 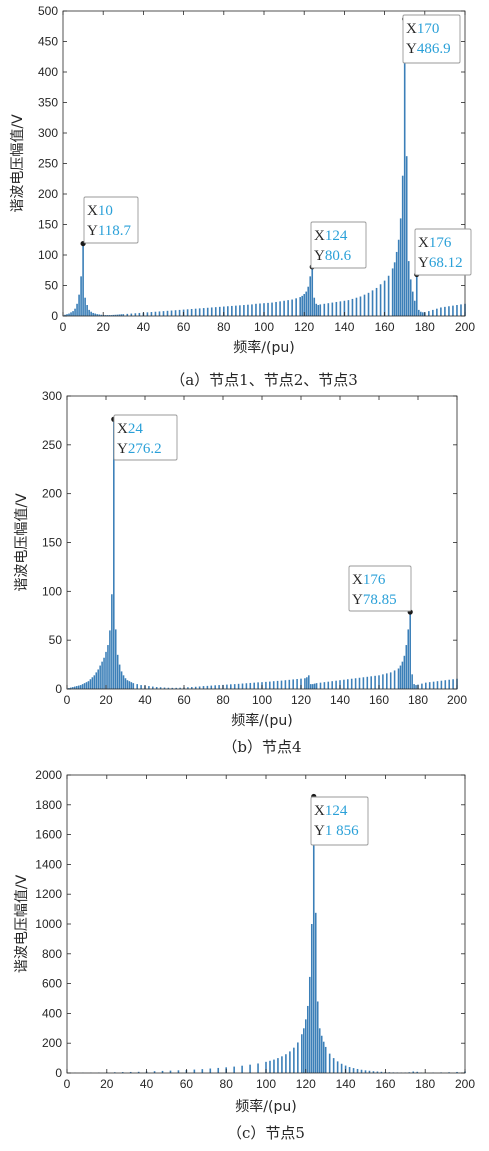 I want to click on datatip-y-line: Y80.6, so click(x=333, y=256).